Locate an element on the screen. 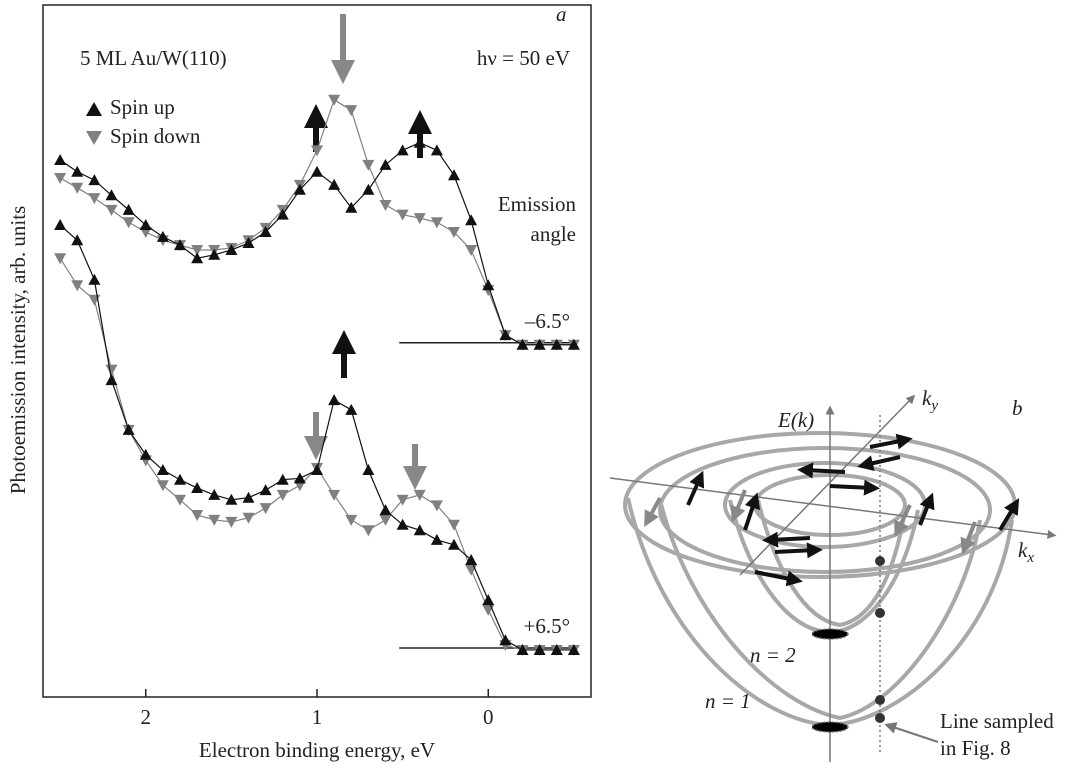  kx-label: kx is located at coordinates (1026, 552).